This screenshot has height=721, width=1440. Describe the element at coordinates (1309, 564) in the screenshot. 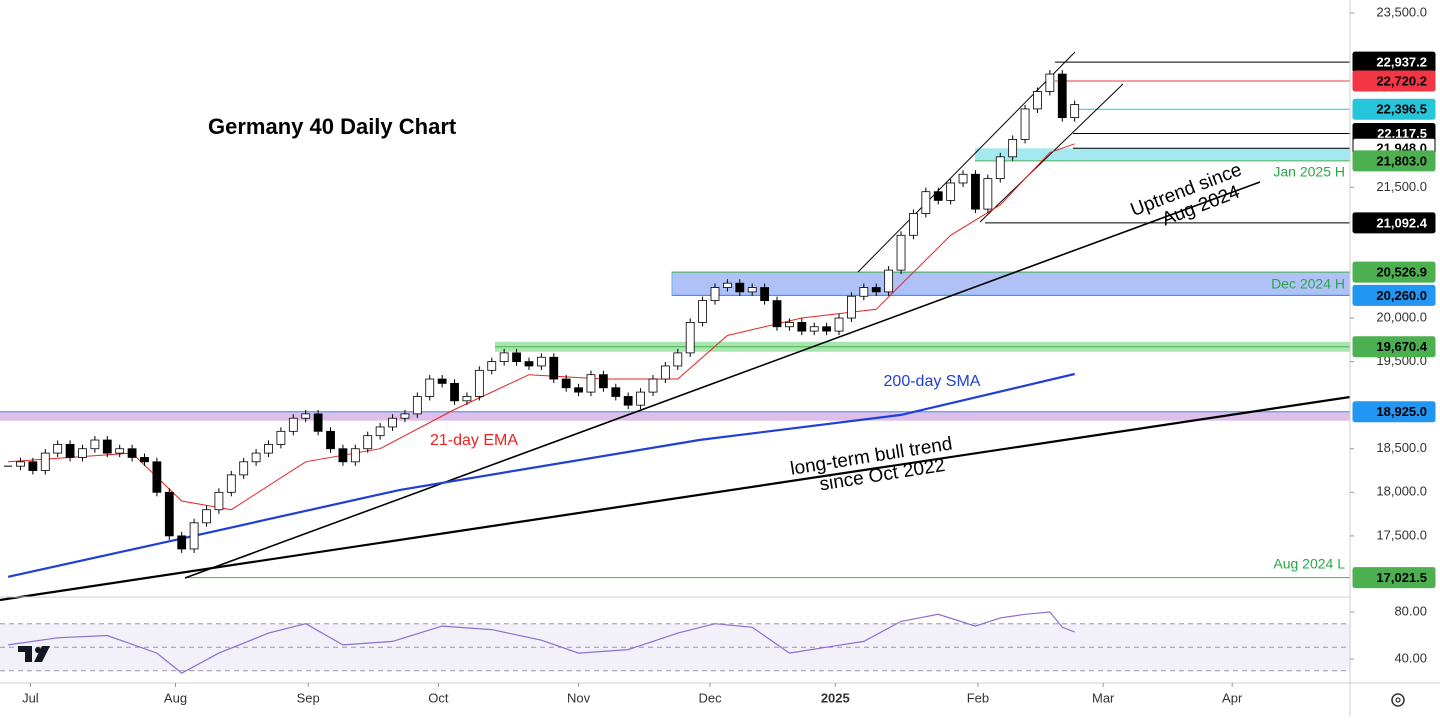

I see `annotation: Aug 2024 L` at that location.